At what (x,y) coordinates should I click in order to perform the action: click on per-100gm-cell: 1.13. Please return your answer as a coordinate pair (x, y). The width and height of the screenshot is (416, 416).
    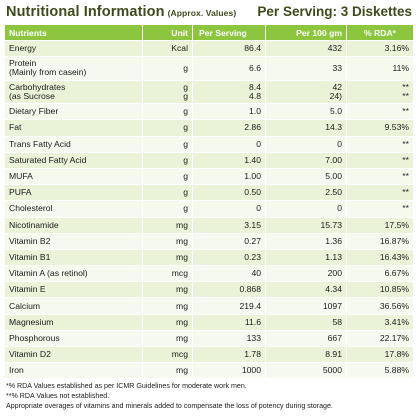
    Looking at the image, I should click on (306, 257).